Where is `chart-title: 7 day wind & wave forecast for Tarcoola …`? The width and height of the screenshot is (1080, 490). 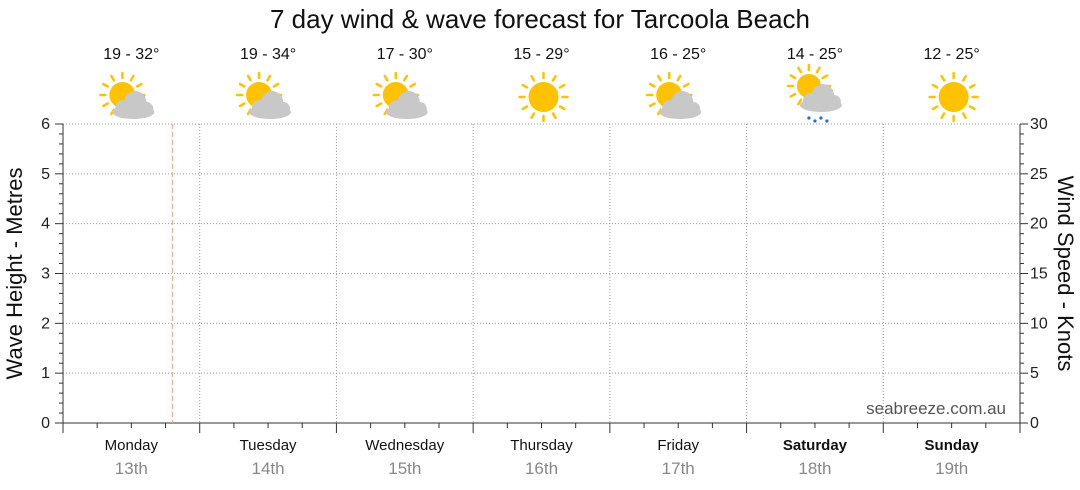 chart-title: 7 day wind & wave forecast for Tarcoola … is located at coordinates (540, 19).